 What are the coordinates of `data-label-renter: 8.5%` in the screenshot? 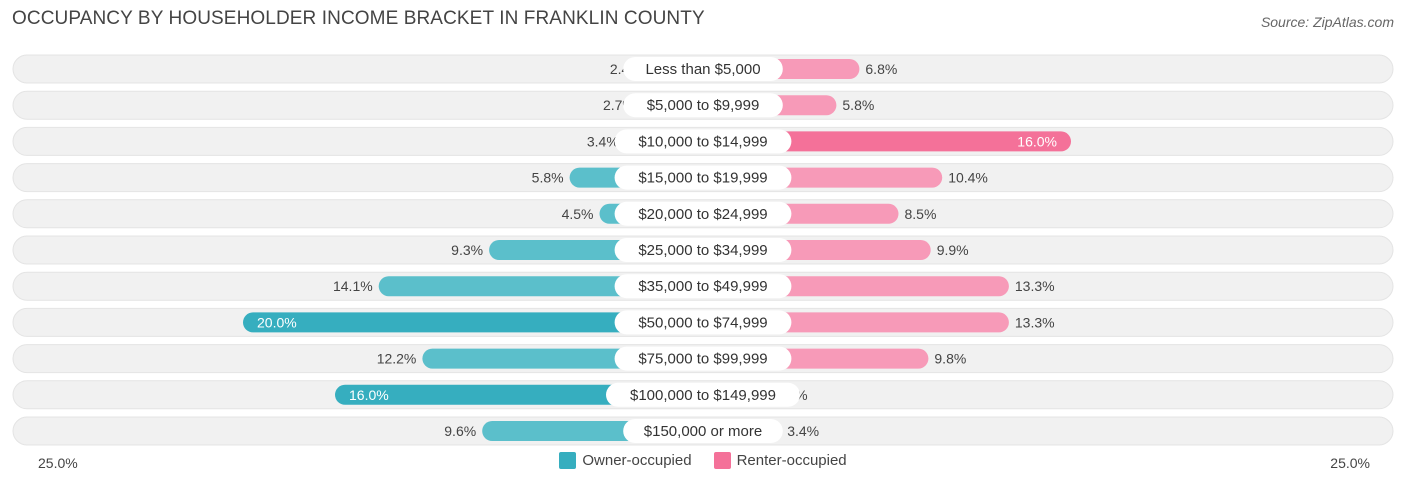 It's located at (921, 214).